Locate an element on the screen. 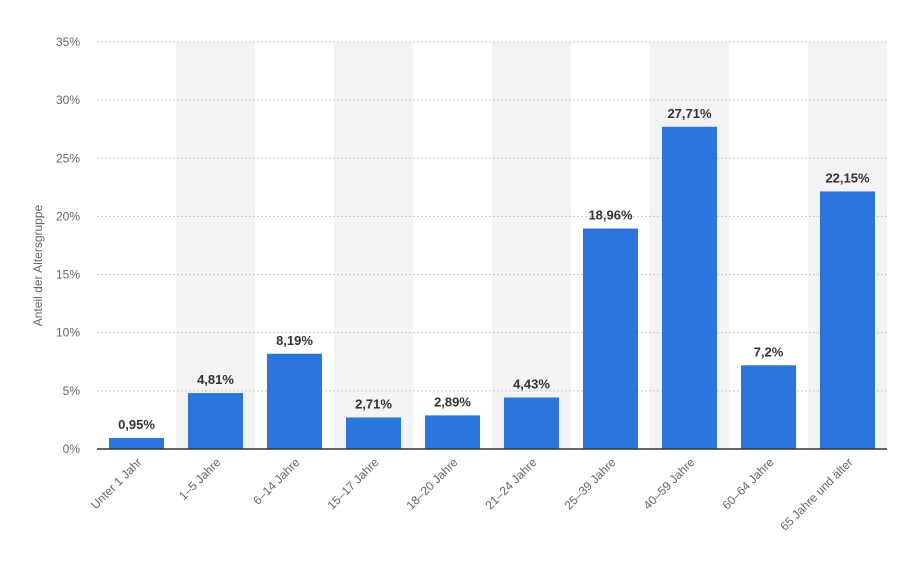 This screenshot has height=567, width=899. data-label: 2,89% is located at coordinates (452, 401).